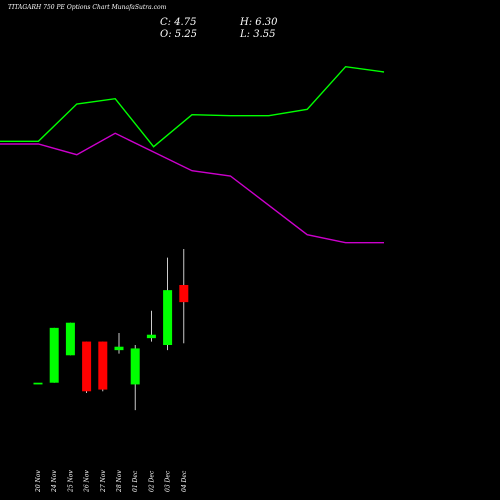 The image size is (500, 500). What do you see at coordinates (184, 481) in the screenshot?
I see `x-tick-label: 04 Dec` at bounding box center [184, 481].